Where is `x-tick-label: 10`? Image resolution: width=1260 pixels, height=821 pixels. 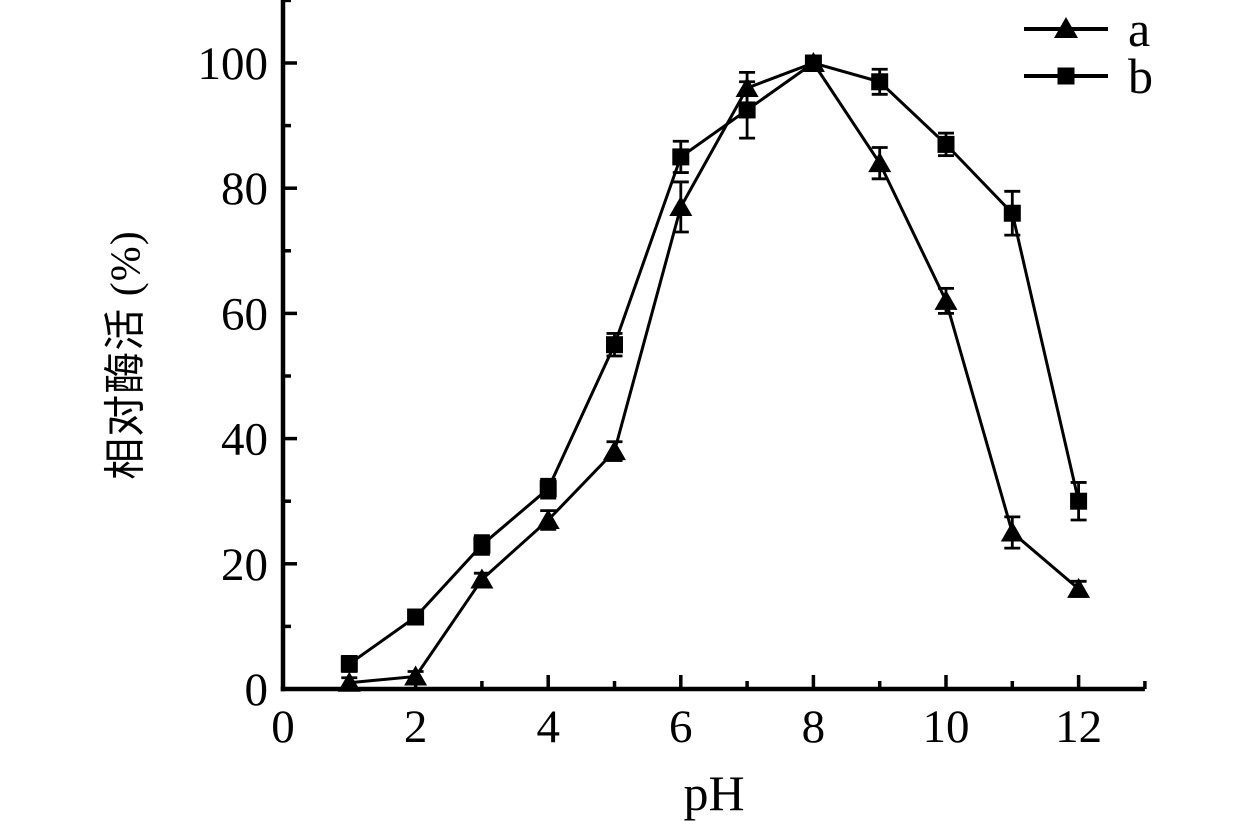
x-tick-label: 10 is located at coordinates (946, 727).